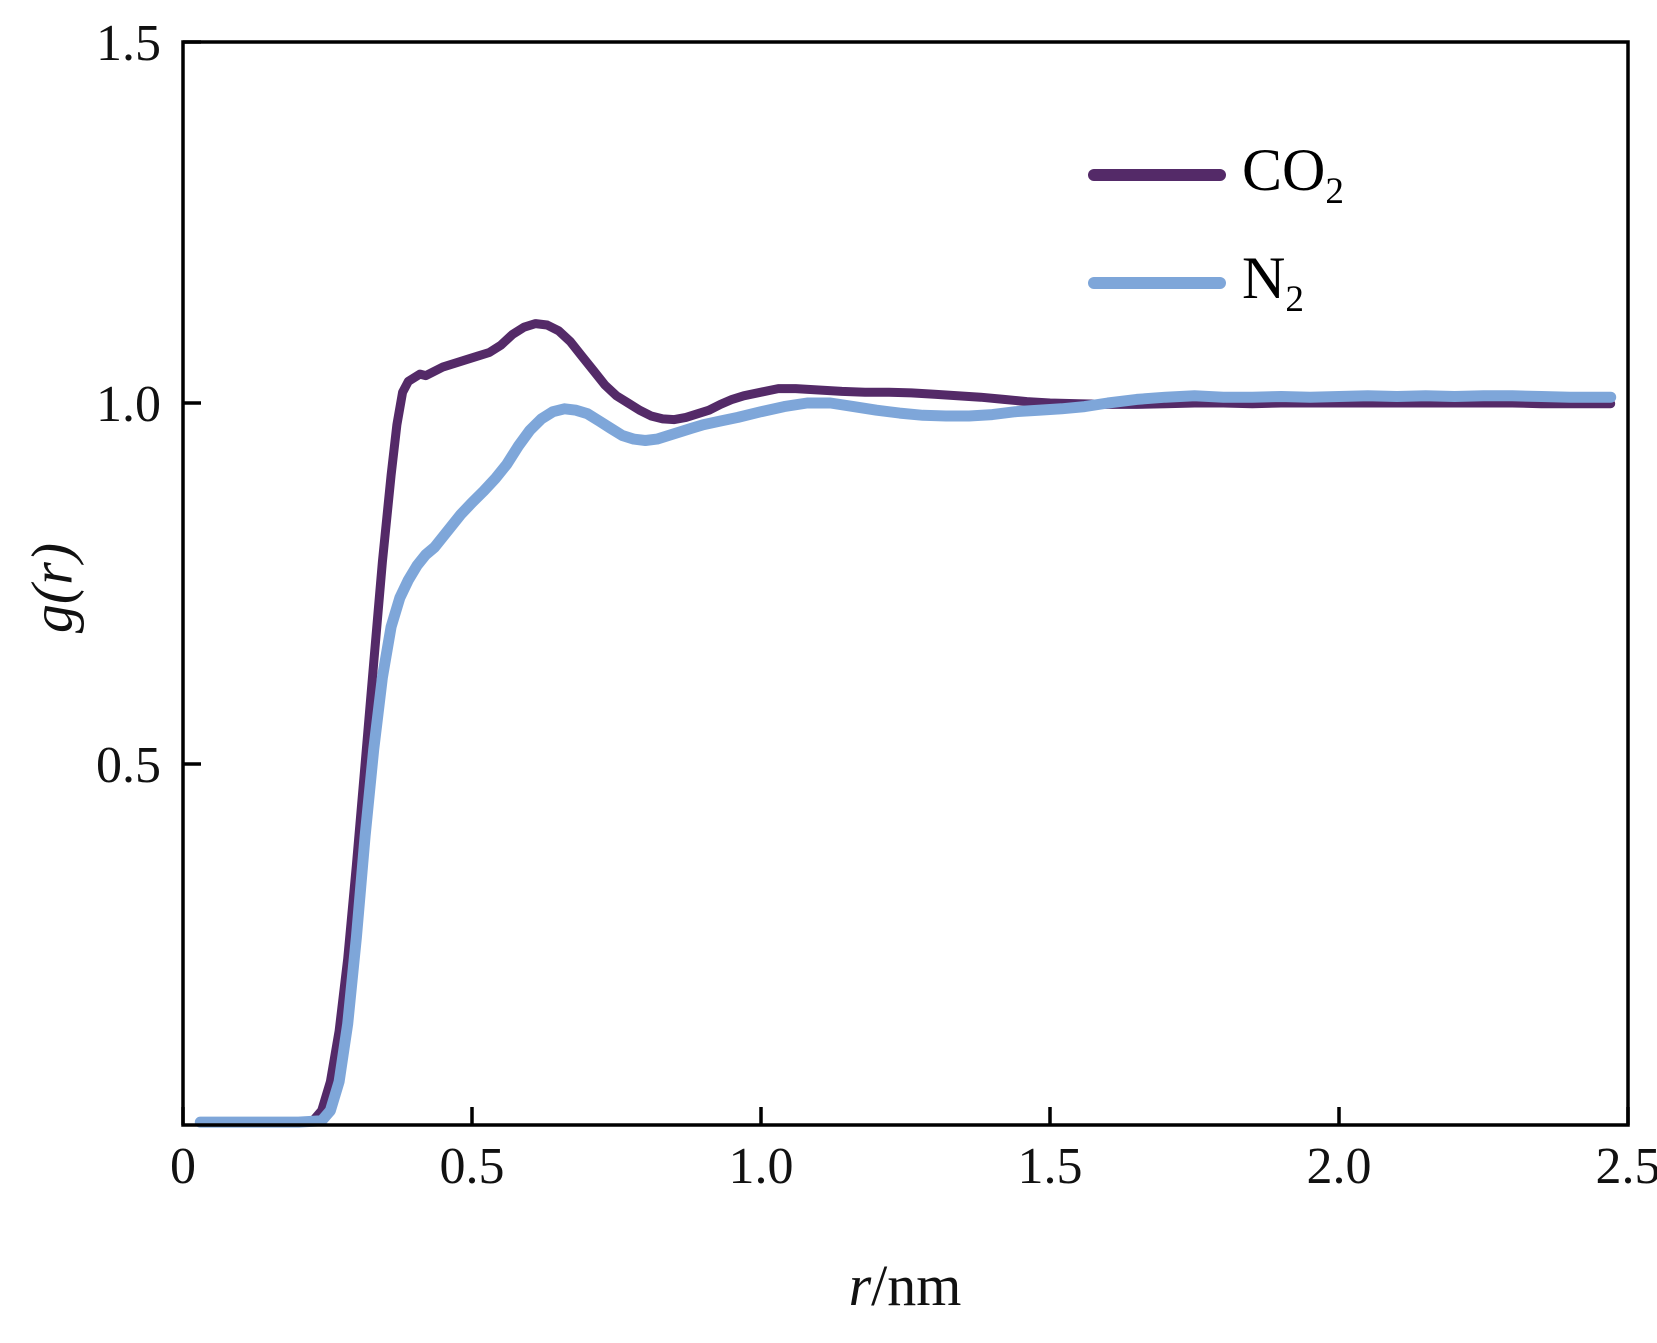  I want to click on x-tick-label: 0, so click(183, 1166).